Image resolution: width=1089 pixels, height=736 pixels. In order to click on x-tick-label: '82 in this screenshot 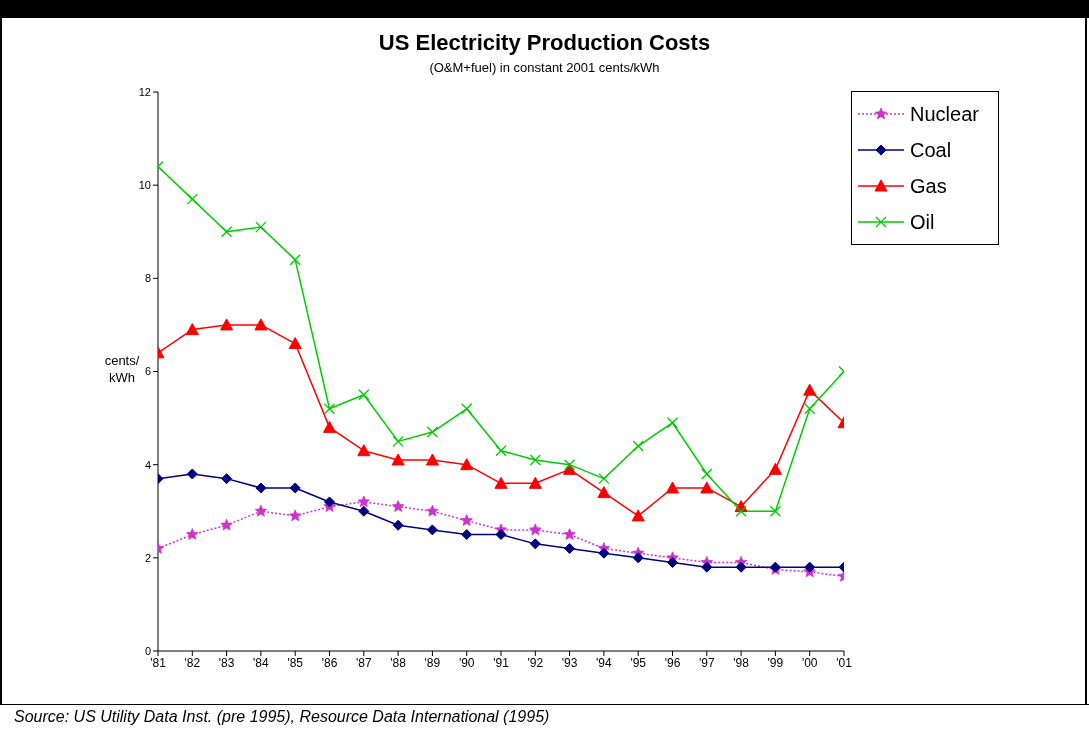, I will do `click(192, 662)`.